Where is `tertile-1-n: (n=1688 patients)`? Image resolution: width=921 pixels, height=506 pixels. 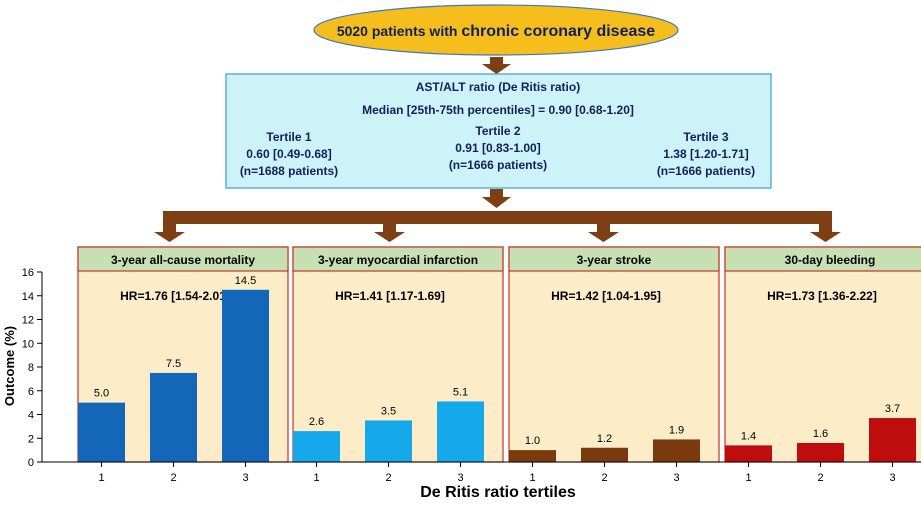
tertile-1-n: (n=1688 patients) is located at coordinates (289, 171).